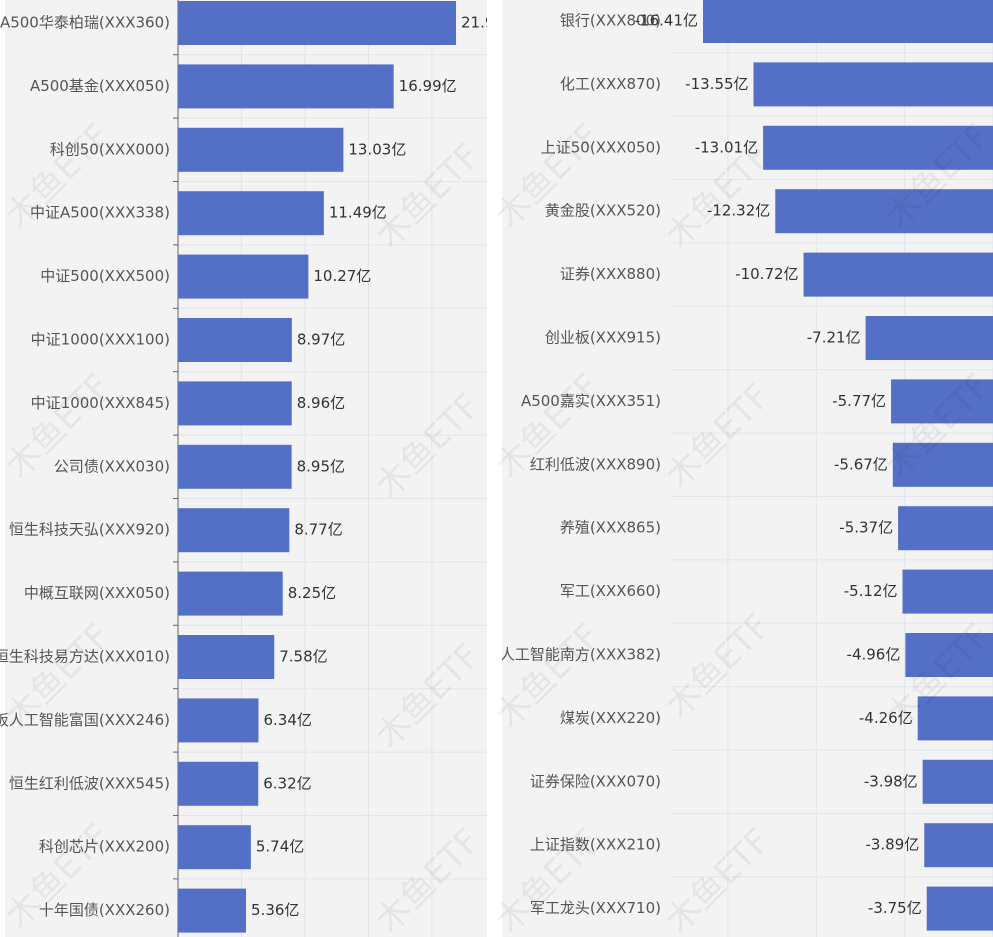 This screenshot has height=937, width=993. What do you see at coordinates (766, 274) in the screenshot?
I see `value-label-right: -10.72亿` at bounding box center [766, 274].